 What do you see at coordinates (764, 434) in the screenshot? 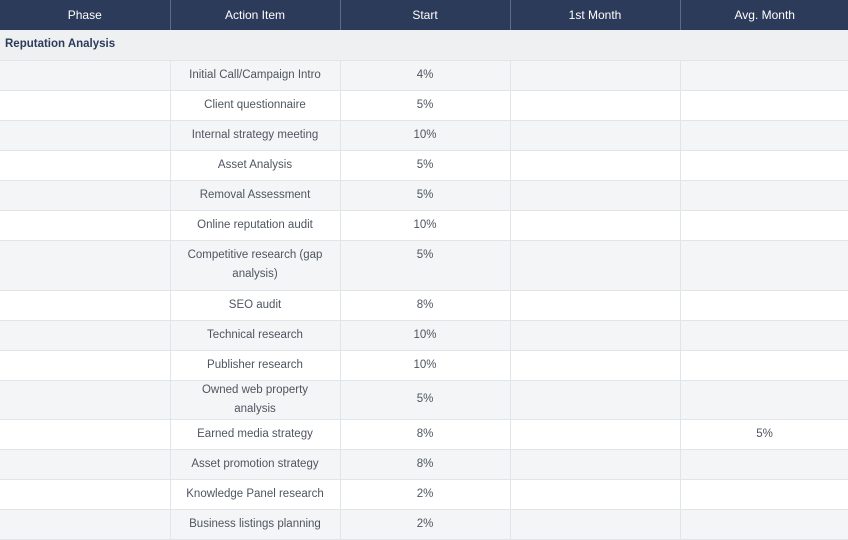
I see `avg-month-cell: 5%` at bounding box center [764, 434].